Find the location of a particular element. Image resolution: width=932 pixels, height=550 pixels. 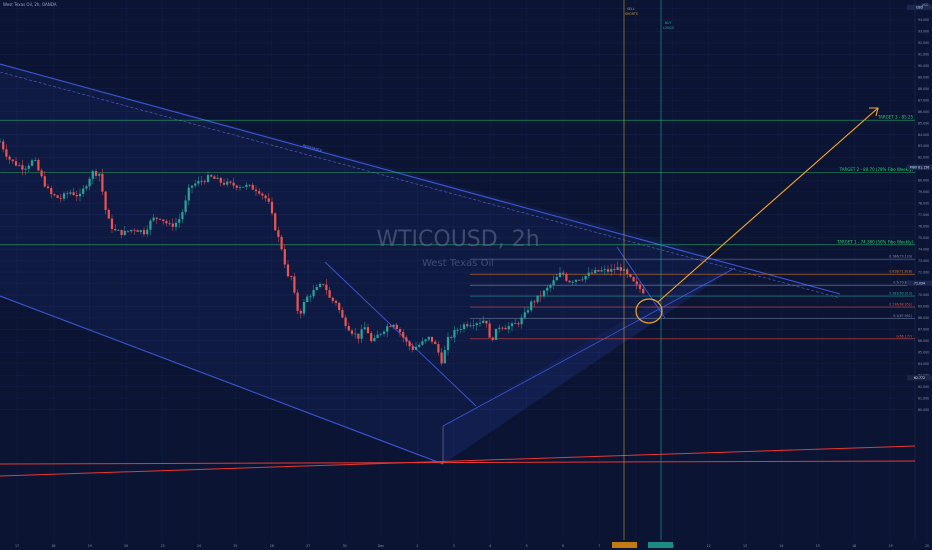

y-tick-label: 75.000 is located at coordinates (923, 238).